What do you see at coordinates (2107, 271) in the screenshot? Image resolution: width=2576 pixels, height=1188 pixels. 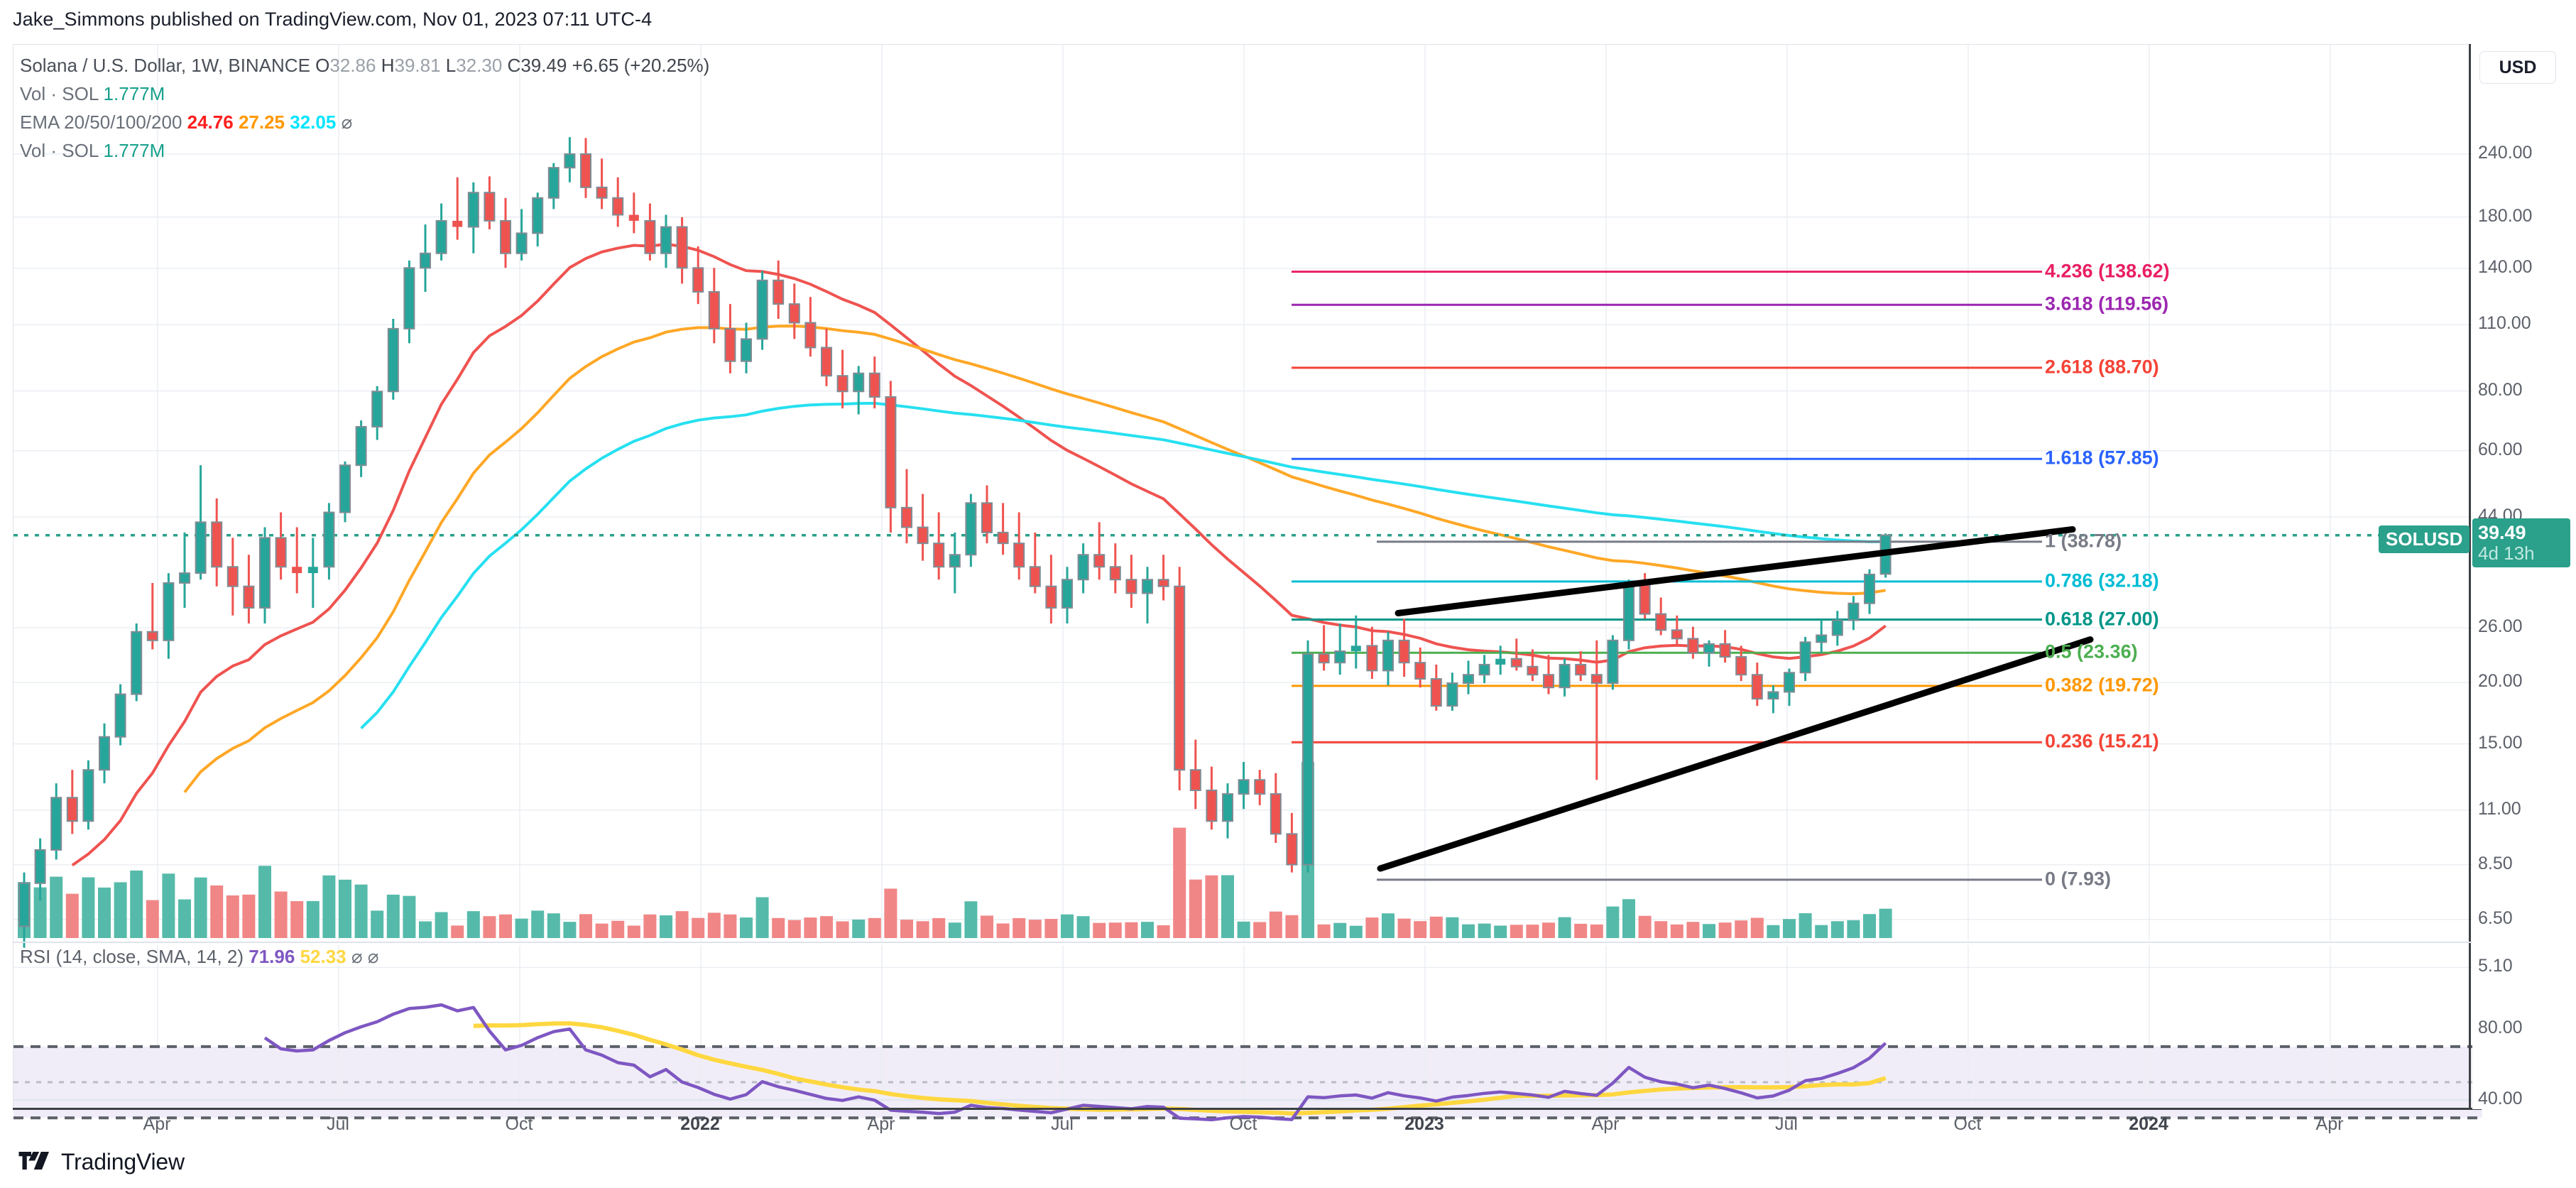 I see `fib-level-label: 4.236 (138.62)` at bounding box center [2107, 271].